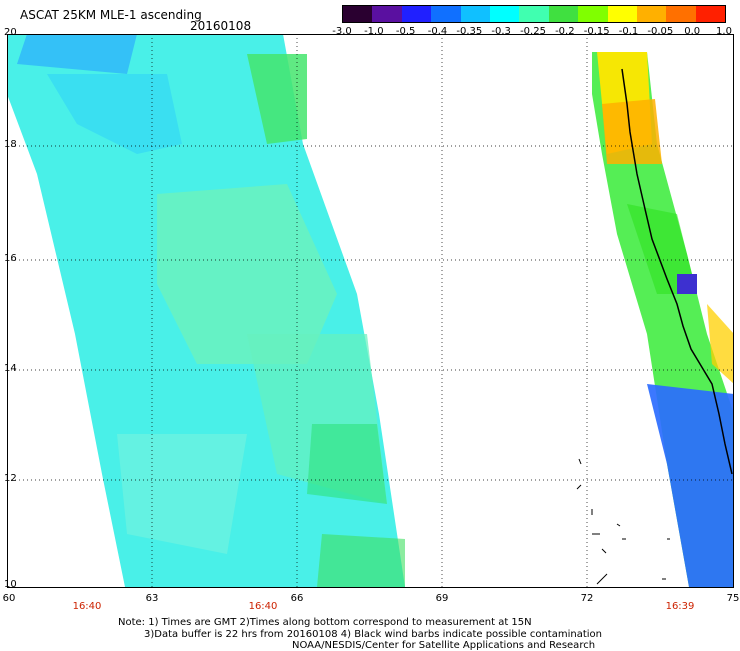 This screenshot has width=740, height=651. I want to click on colorbar, so click(534, 14).